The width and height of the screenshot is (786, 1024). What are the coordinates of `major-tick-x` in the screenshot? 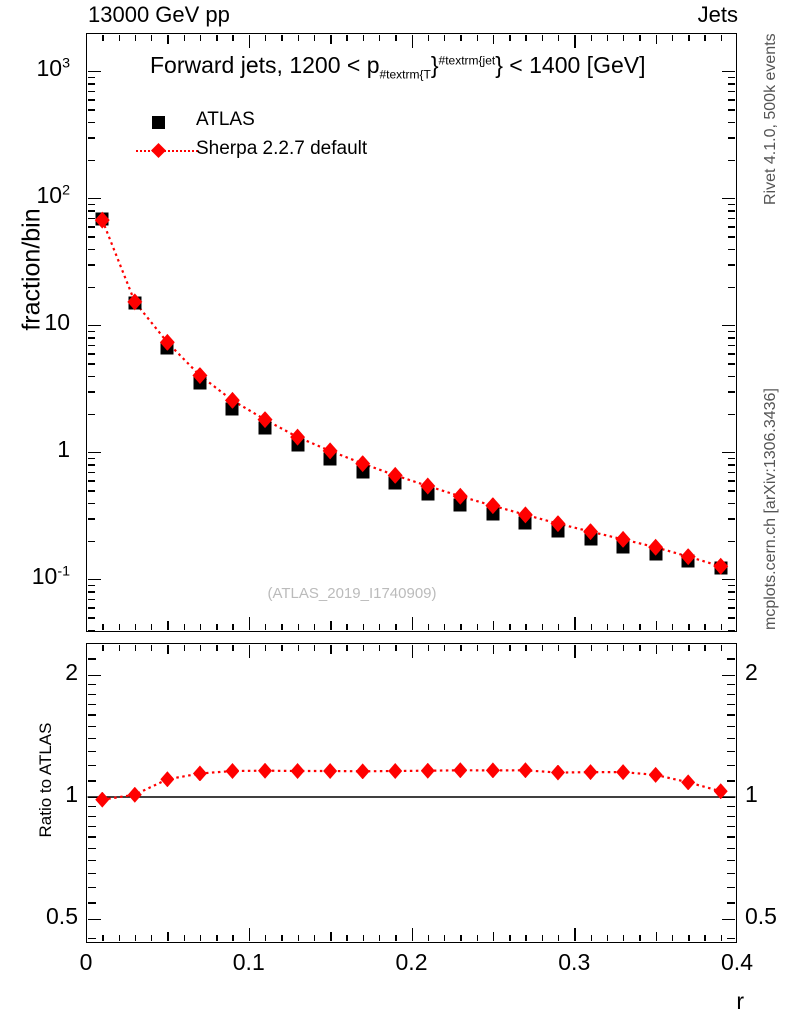 It's located at (412, 41).